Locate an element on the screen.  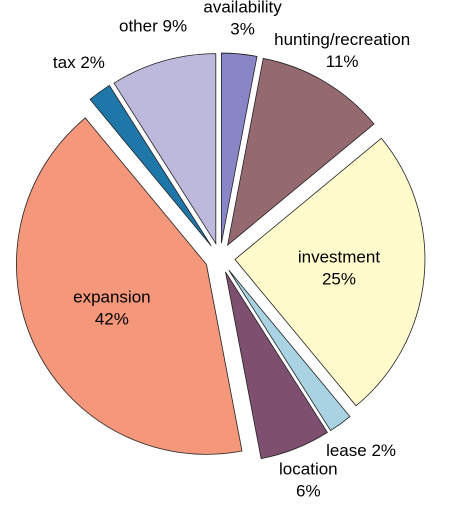
value-label: 42% is located at coordinates (112, 318).